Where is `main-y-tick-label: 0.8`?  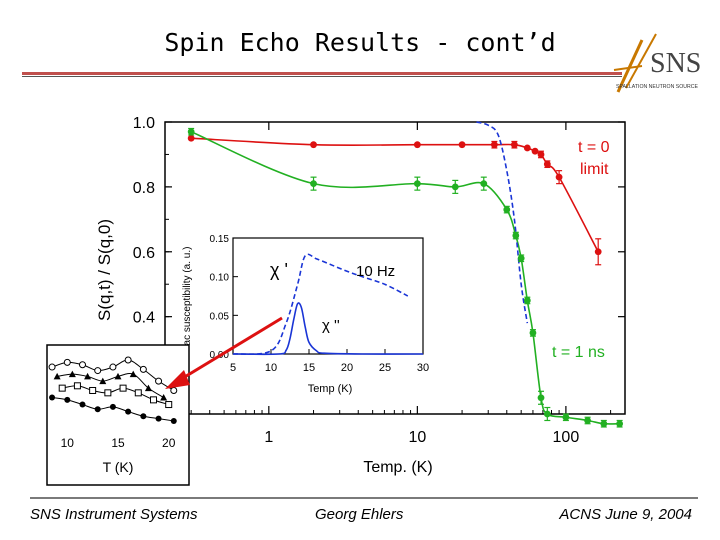
main-y-tick-label: 0.8 is located at coordinates (144, 188).